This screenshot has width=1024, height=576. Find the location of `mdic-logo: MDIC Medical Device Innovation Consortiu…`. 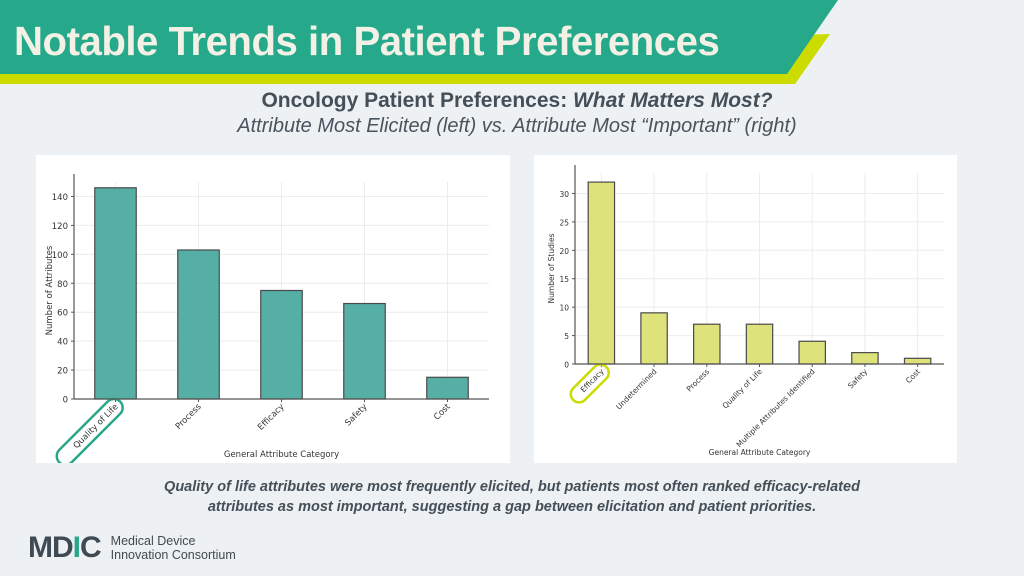

mdic-logo: MDIC Medical Device Innovation Consortiu… is located at coordinates (132, 548).